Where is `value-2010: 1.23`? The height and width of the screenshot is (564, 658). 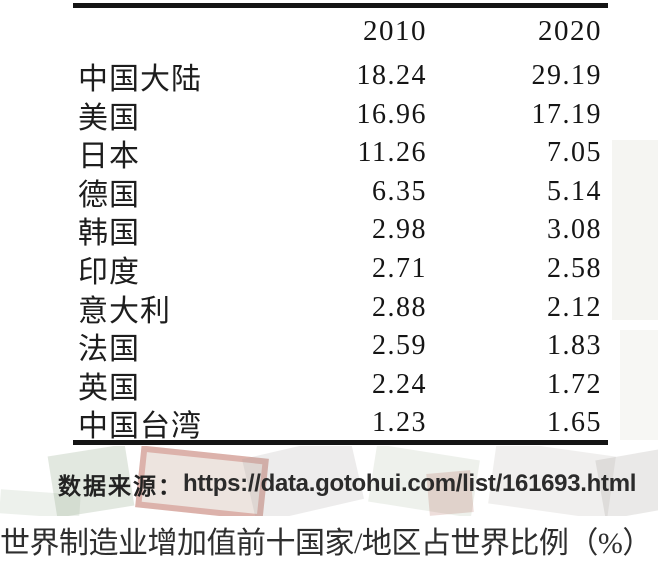 value-2010: 1.23 is located at coordinates (399, 423).